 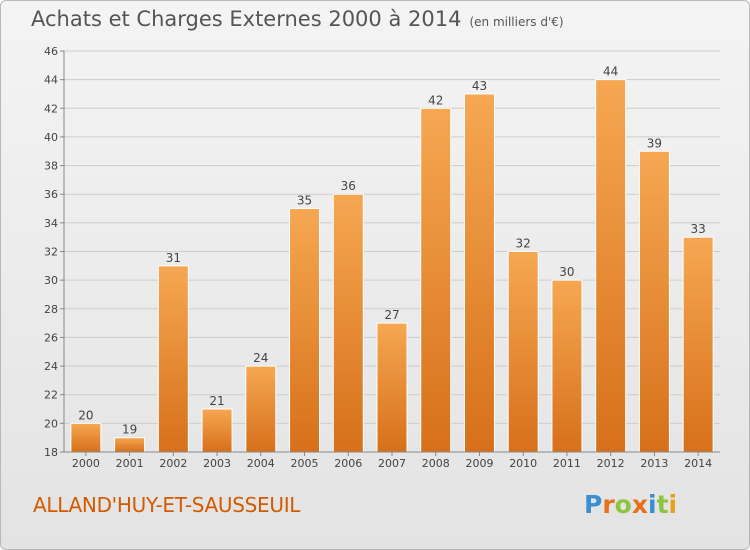 What do you see at coordinates (611, 463) in the screenshot?
I see `x-tick-label: 2012` at bounding box center [611, 463].